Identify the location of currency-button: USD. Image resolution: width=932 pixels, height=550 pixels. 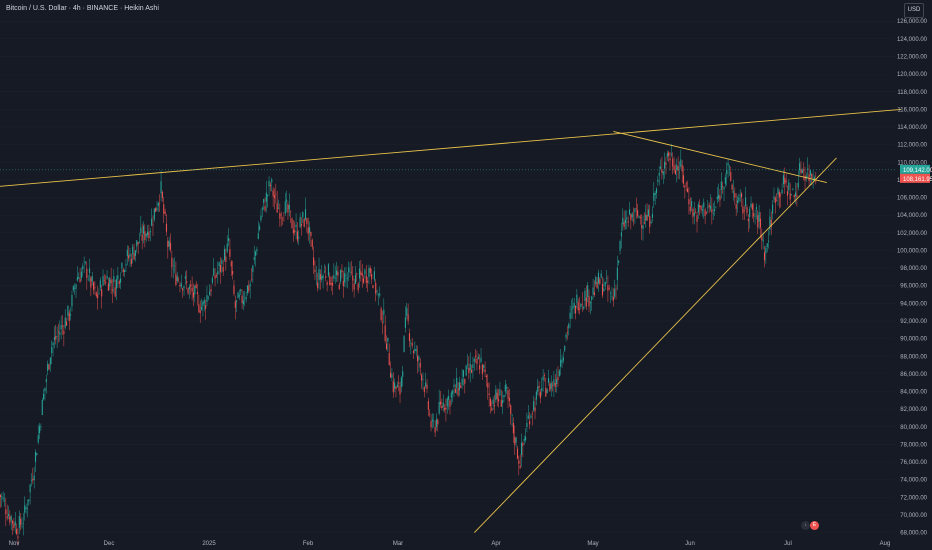
(914, 10).